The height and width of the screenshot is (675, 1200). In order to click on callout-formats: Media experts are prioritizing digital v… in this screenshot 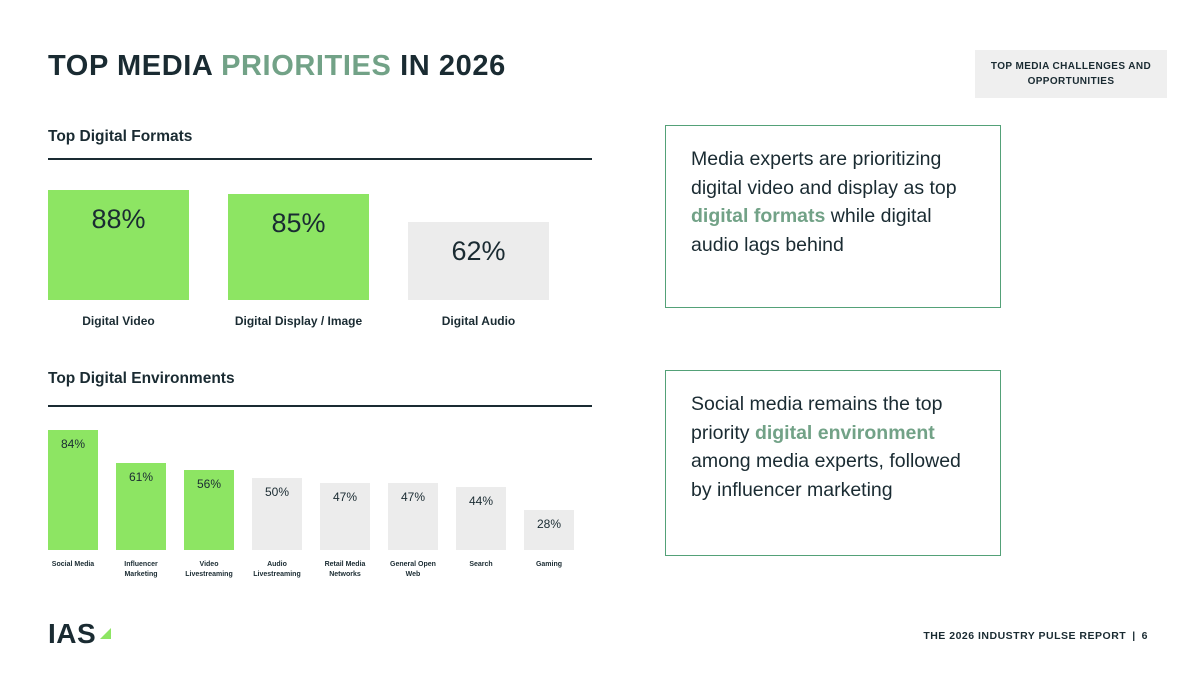, I will do `click(833, 216)`.